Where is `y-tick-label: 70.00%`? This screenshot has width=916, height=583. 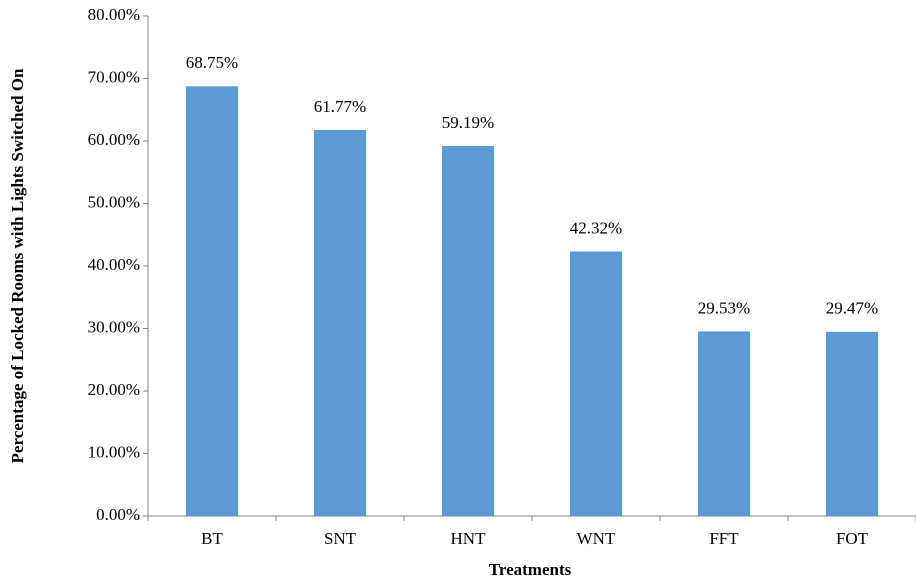 y-tick-label: 70.00% is located at coordinates (114, 76).